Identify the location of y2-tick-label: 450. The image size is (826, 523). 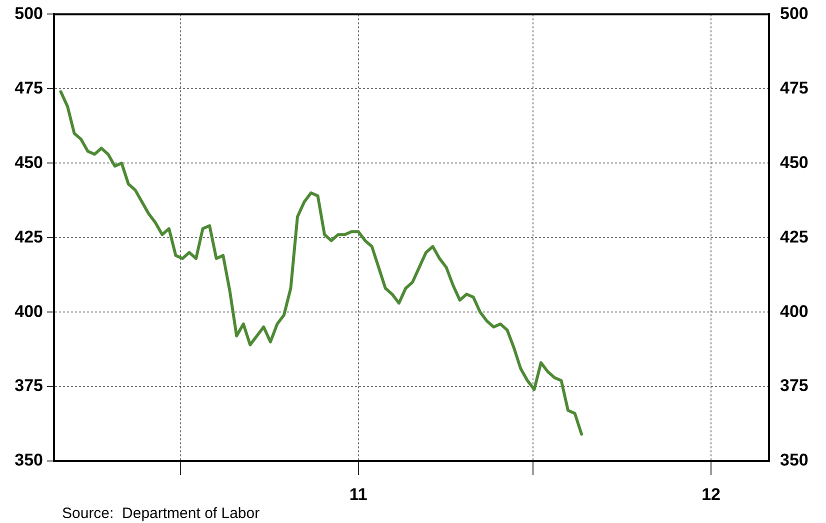
(794, 162).